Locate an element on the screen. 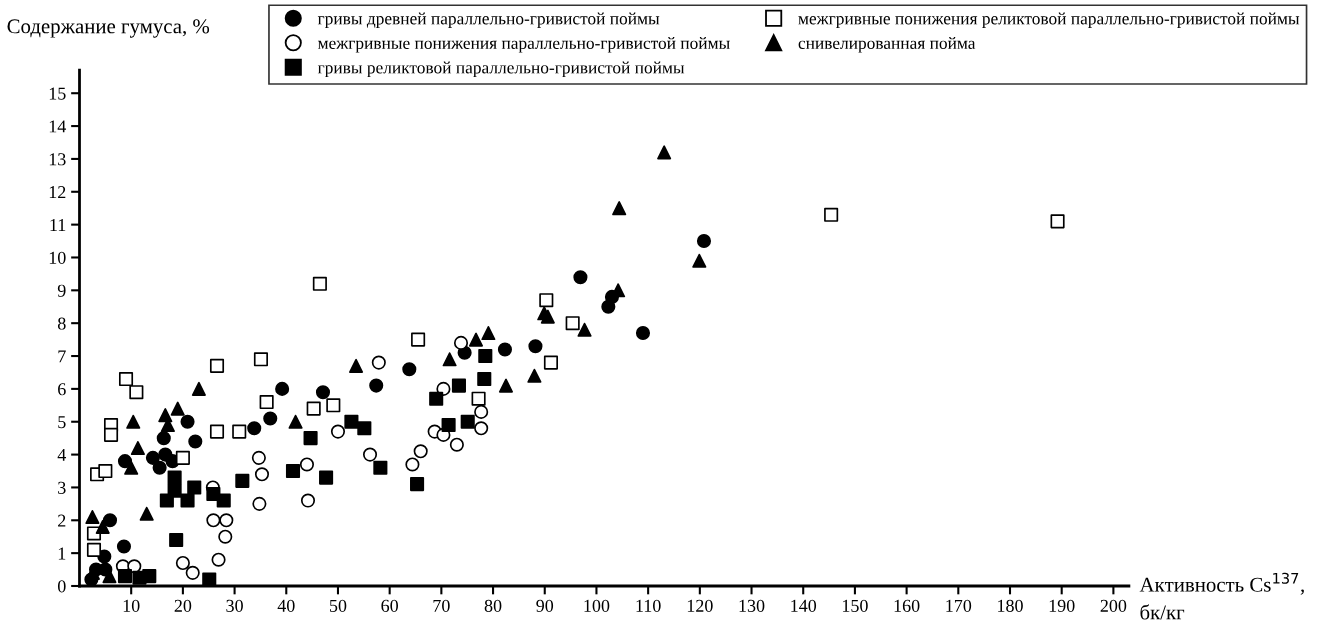 The height and width of the screenshot is (627, 1325). x-tick-label: 60 is located at coordinates (390, 605).